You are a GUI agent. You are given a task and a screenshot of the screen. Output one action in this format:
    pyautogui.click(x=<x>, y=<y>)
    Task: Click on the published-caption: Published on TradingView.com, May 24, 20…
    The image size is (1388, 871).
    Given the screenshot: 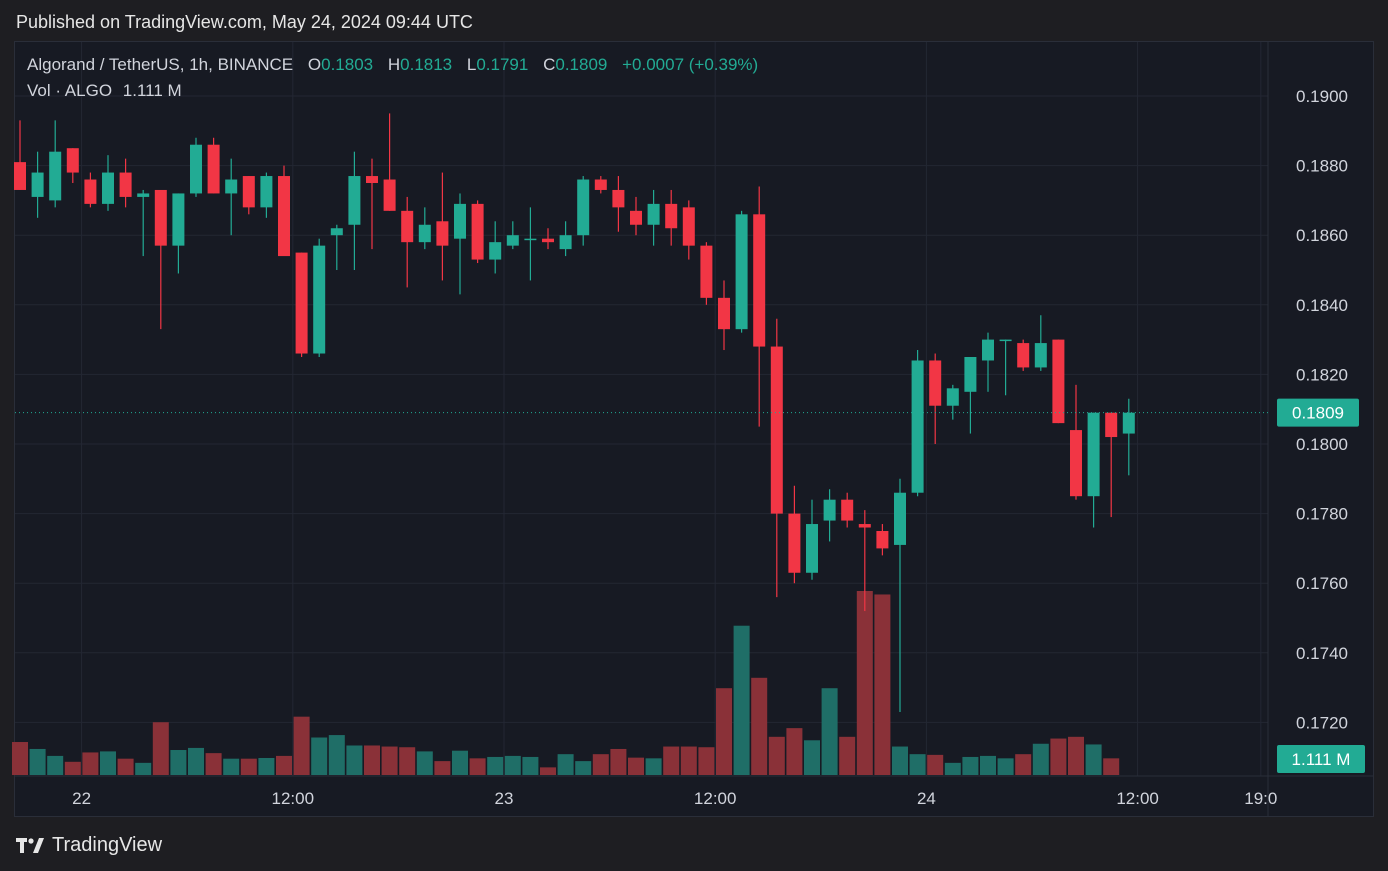 What is the action you would take?
    pyautogui.click(x=244, y=22)
    